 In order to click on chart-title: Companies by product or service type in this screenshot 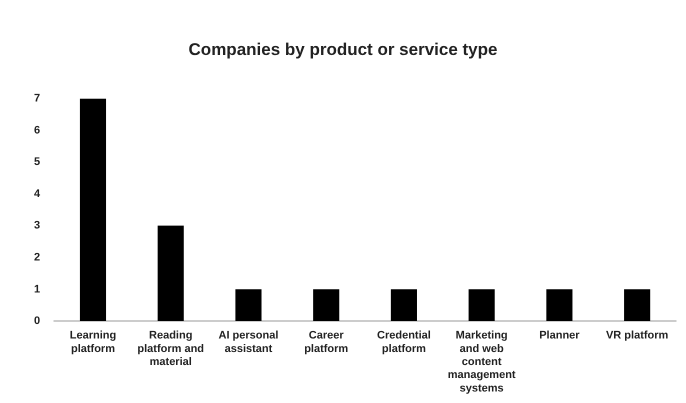, I will do `click(343, 50)`.